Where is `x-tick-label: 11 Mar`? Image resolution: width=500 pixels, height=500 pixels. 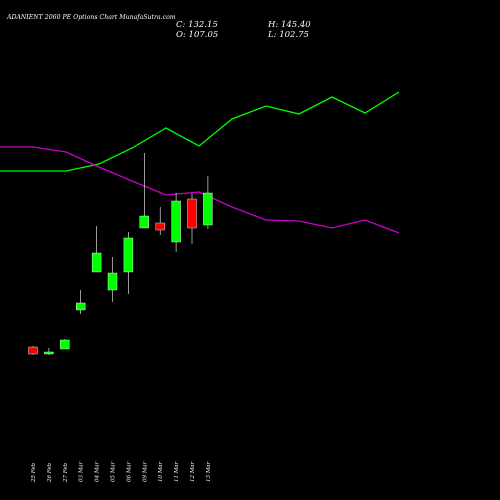
x-tick-label: 11 Mar is located at coordinates (177, 471).